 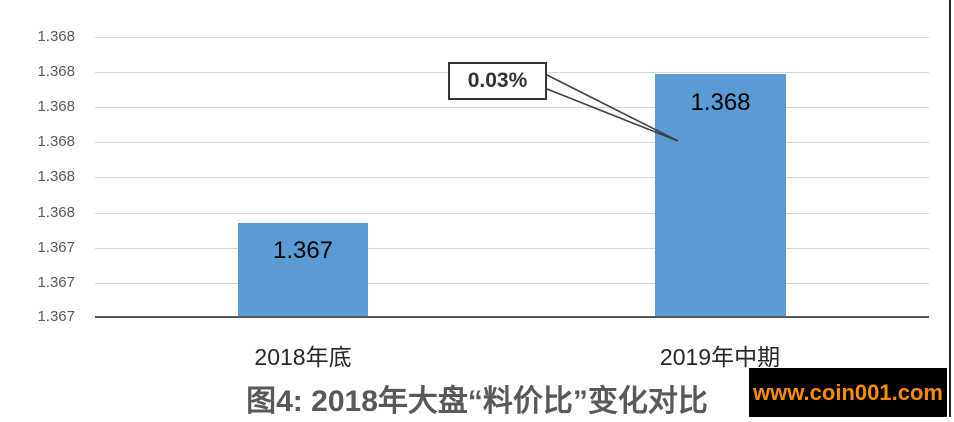 I want to click on annotation-callout: 0.03%, so click(x=497, y=81).